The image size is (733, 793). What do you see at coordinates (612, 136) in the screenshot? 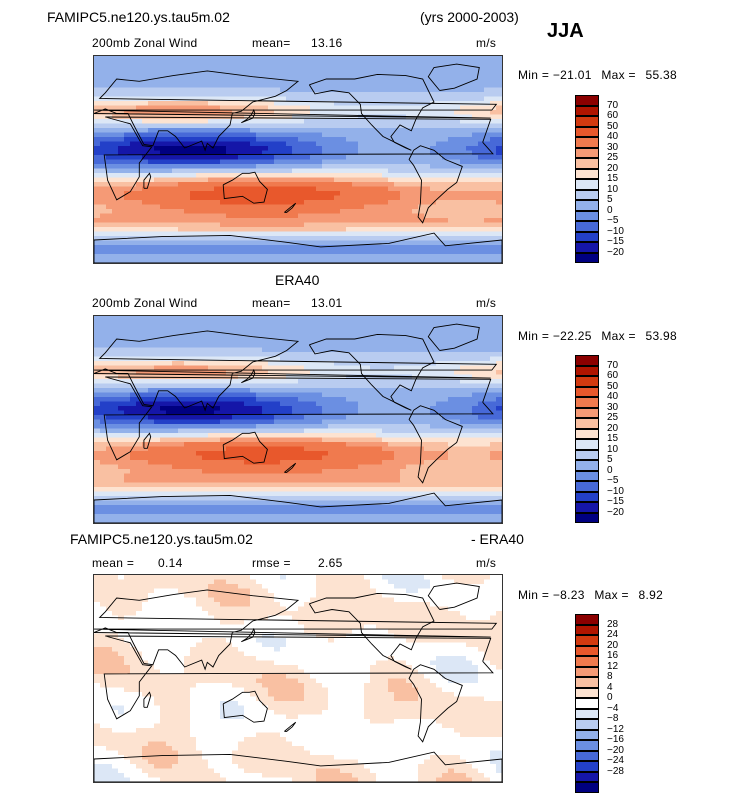
I see `colorbar-tick-label: 40` at bounding box center [612, 136].